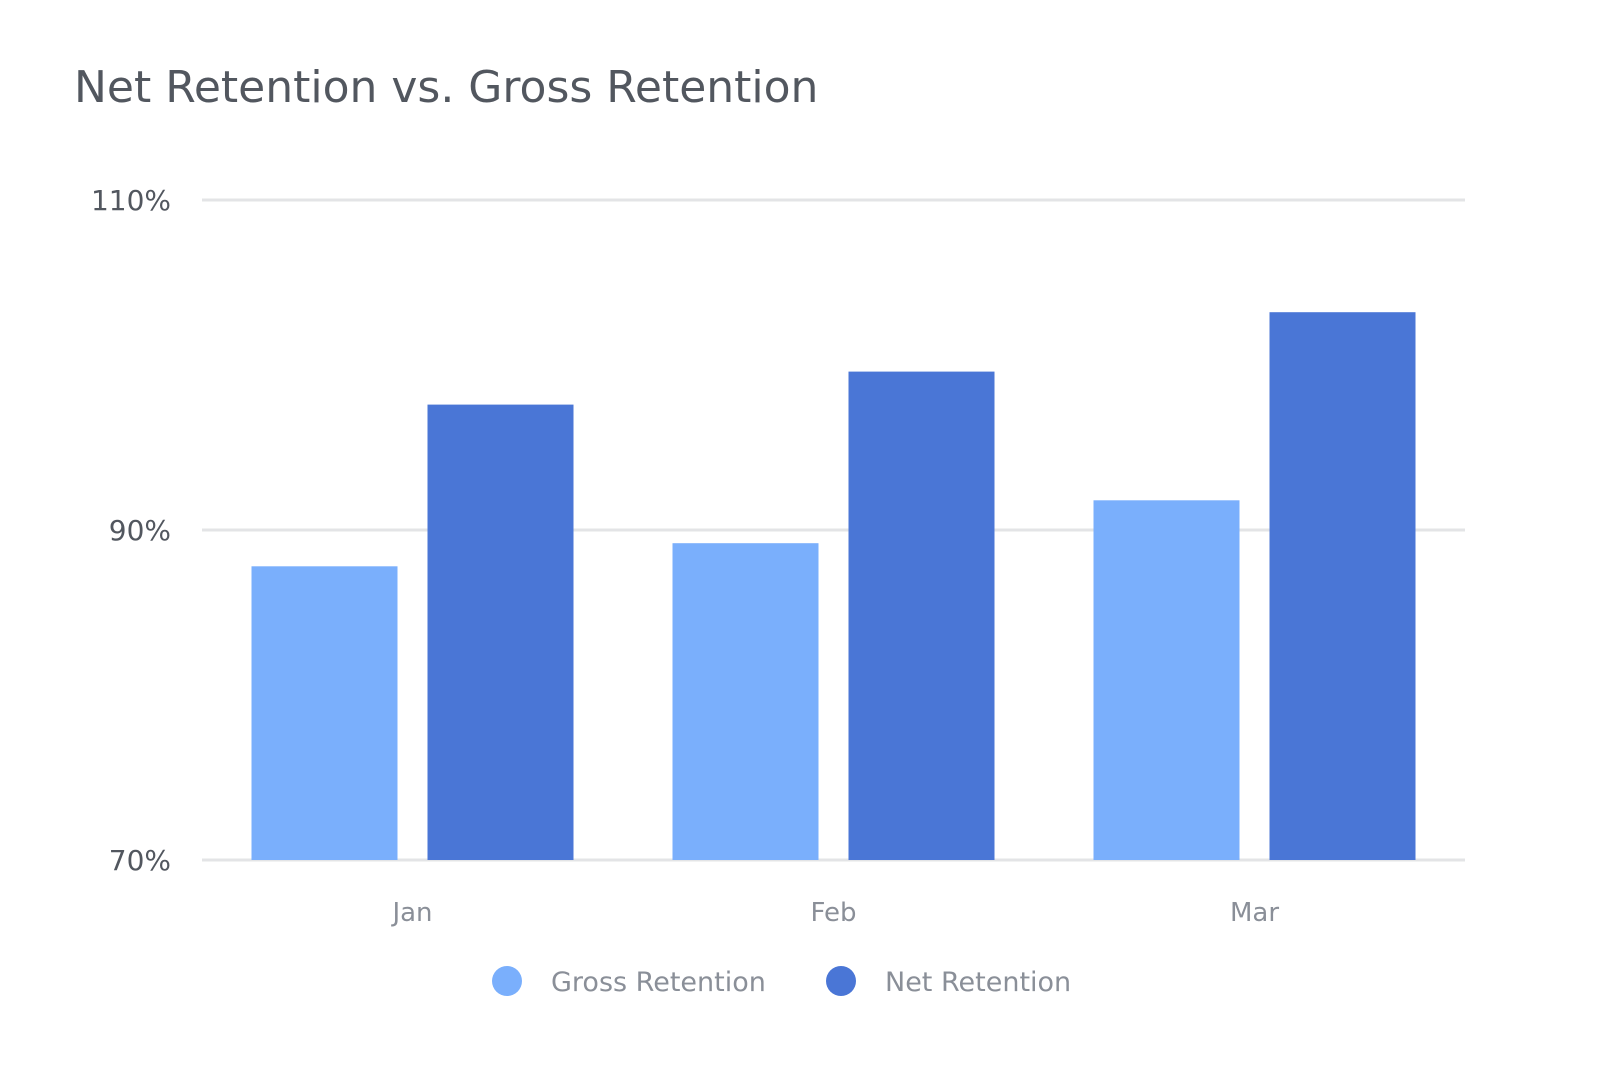 This screenshot has height=1080, width=1601. Describe the element at coordinates (500, 632) in the screenshot. I see `bar-net-retention-jan` at that location.